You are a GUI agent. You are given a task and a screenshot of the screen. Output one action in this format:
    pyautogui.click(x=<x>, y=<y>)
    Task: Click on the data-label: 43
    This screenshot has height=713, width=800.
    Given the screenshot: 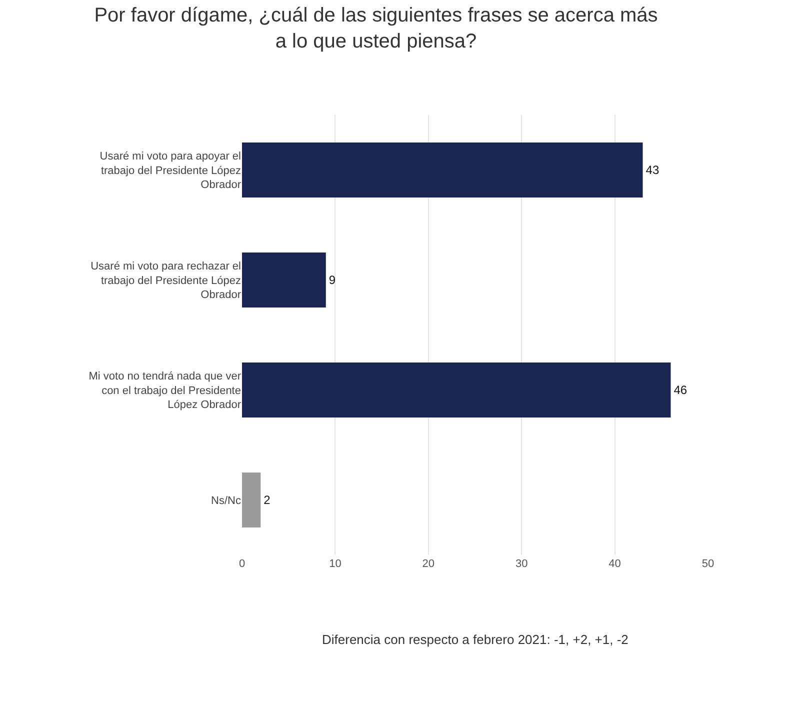 What is the action you would take?
    pyautogui.click(x=653, y=170)
    